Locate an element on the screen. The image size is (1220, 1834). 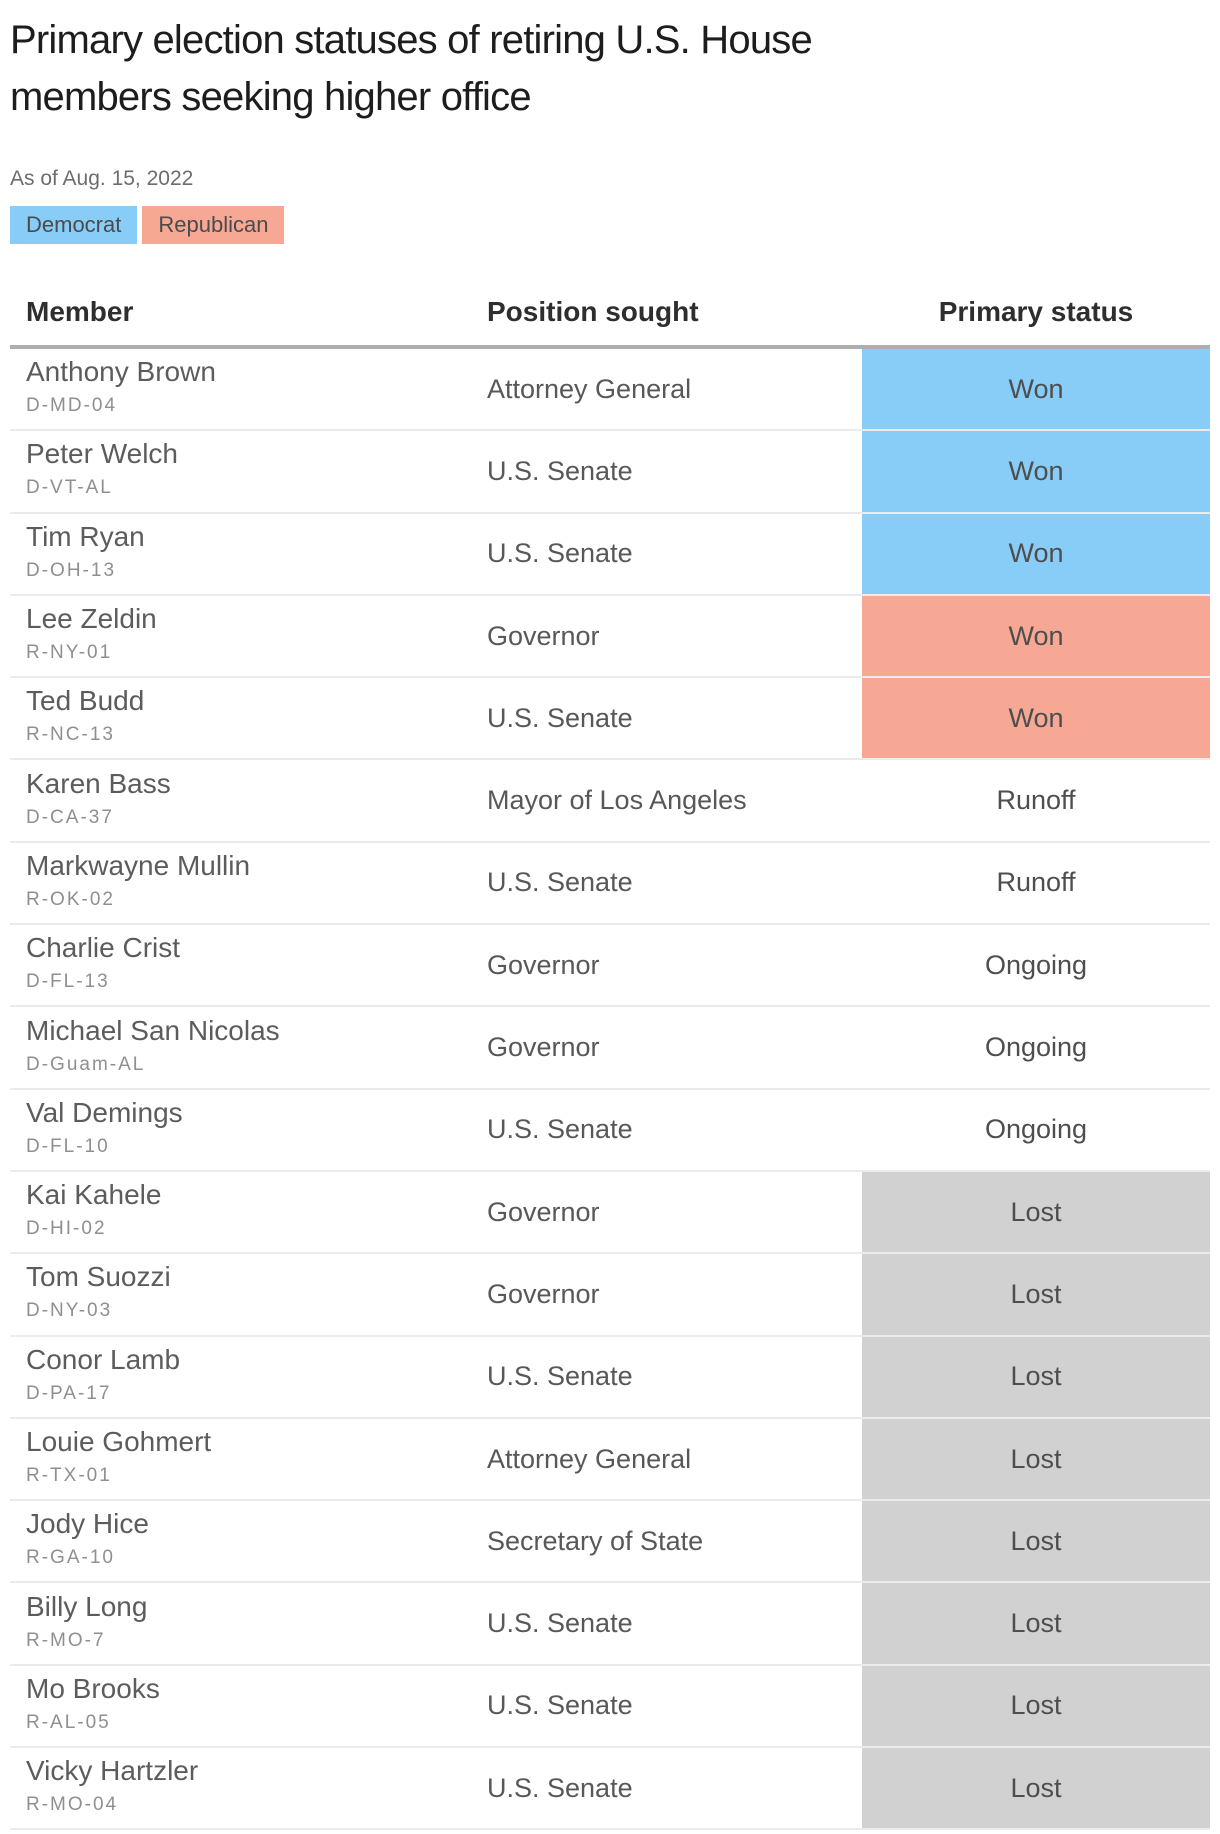
member-cell: Anthony Brown D-MD-04 is located at coordinates (248, 389).